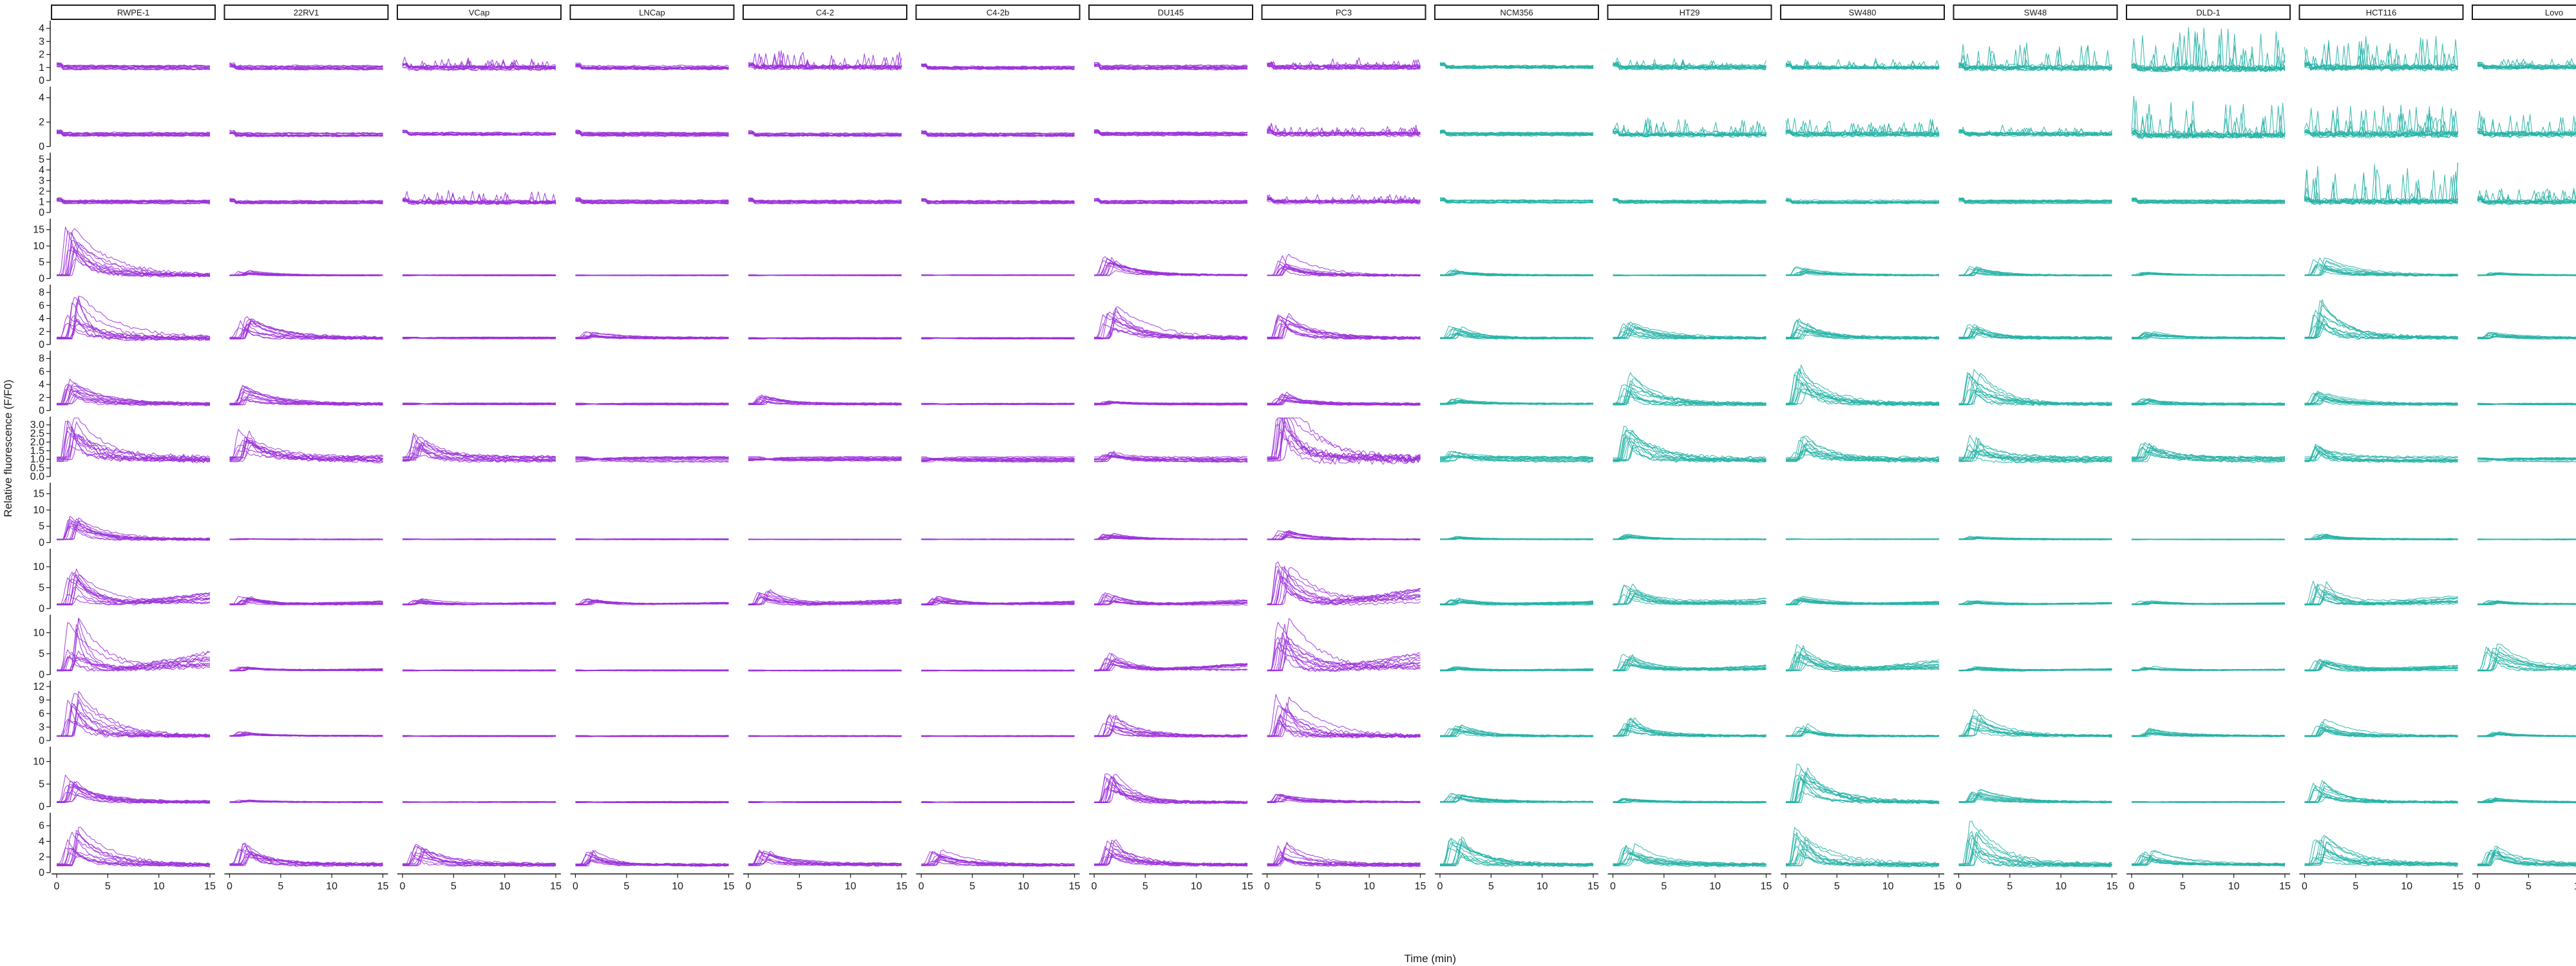 The height and width of the screenshot is (966, 2576). Describe the element at coordinates (42, 319) in the screenshot. I see `y-tick-label: 4` at that location.